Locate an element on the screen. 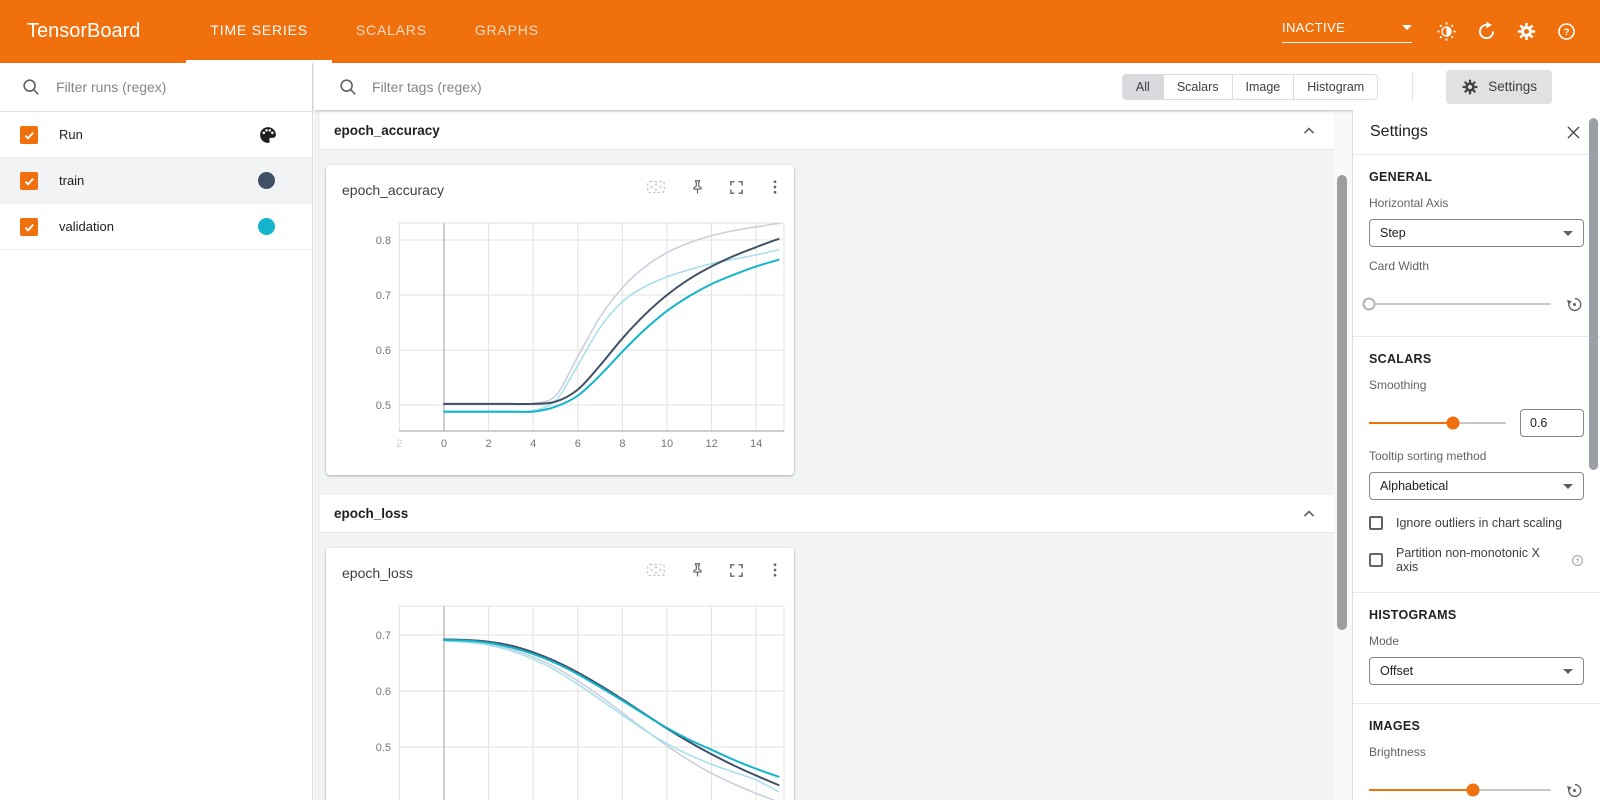  svg-text: 0.5 is located at coordinates (383, 748).